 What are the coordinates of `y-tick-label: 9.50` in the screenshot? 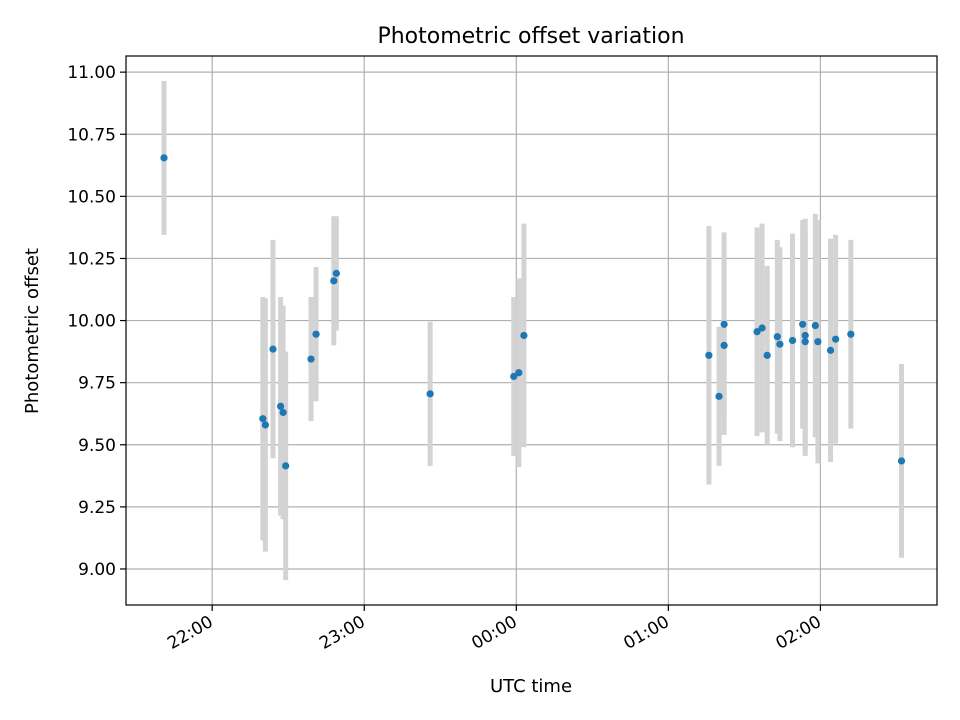 It's located at (97, 446).